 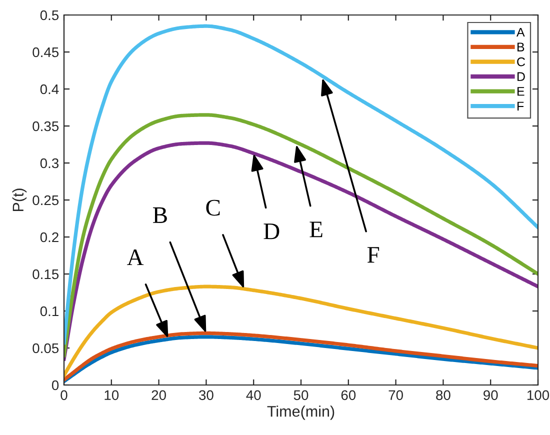 I want to click on y-tick-label: 0.45, so click(x=45, y=52).